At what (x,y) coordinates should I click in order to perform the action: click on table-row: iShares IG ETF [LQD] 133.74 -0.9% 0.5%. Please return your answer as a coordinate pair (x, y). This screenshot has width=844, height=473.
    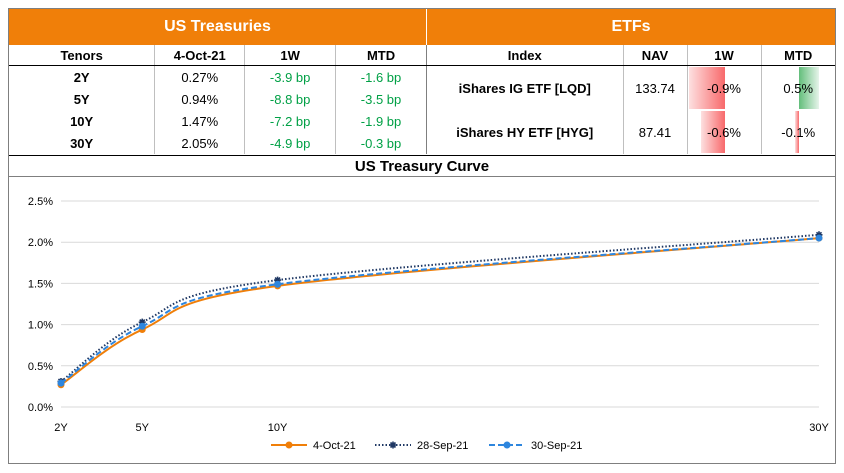
    Looking at the image, I should click on (631, 88).